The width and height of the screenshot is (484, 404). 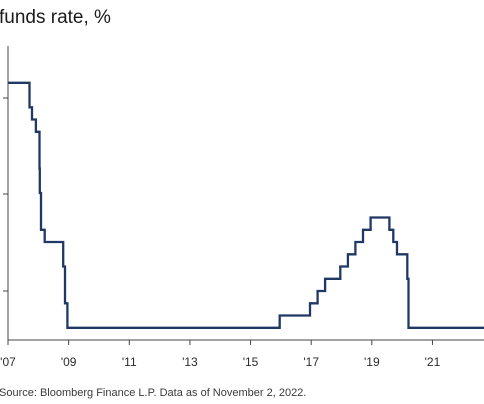 I want to click on x-tick-label: '15, so click(x=251, y=362).